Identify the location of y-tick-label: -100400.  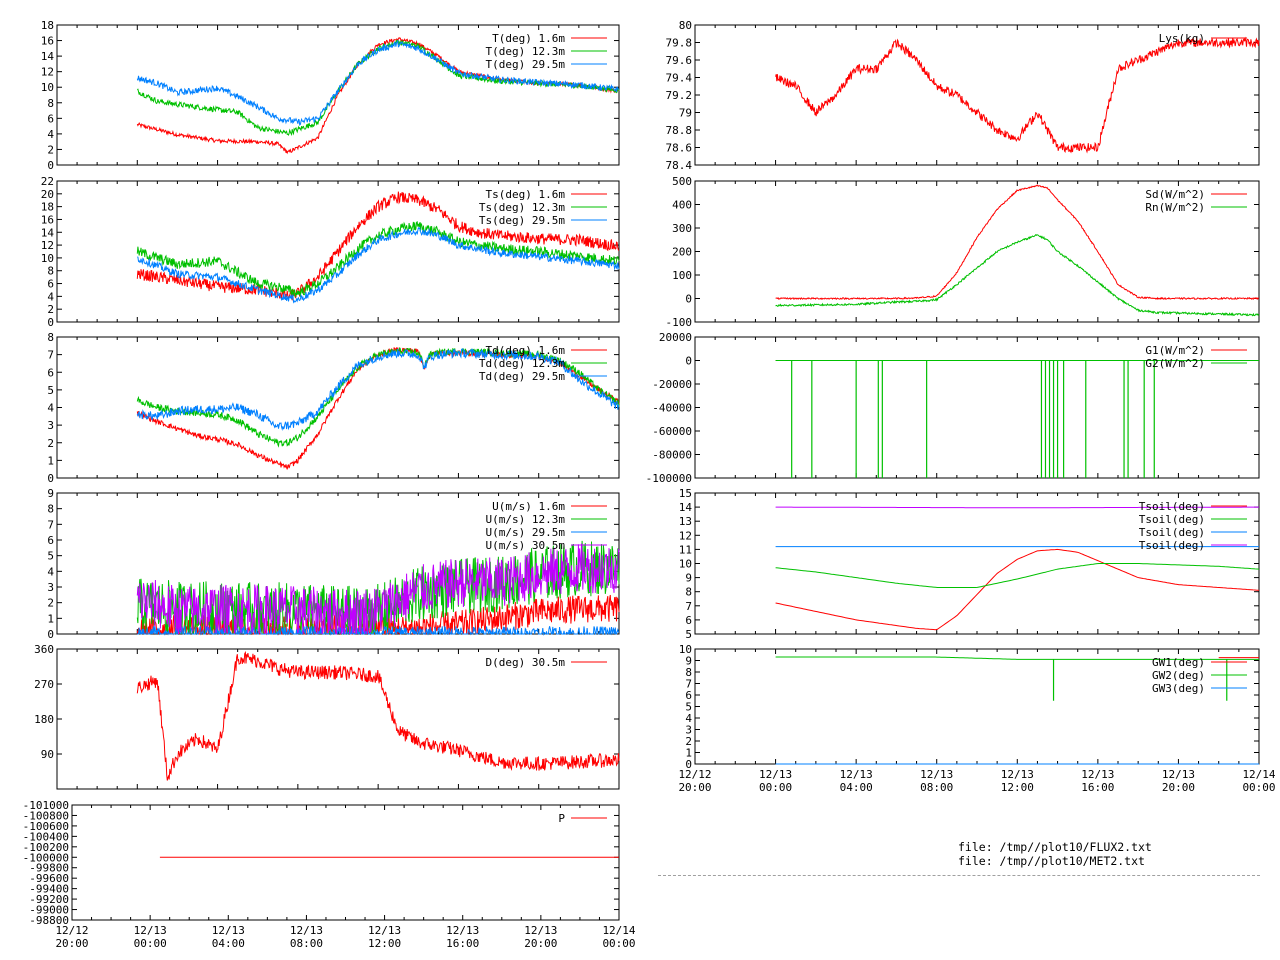
(46, 836).